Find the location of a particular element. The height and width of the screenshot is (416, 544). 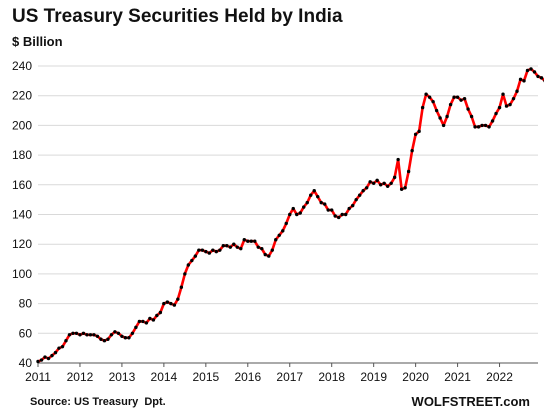

y-tick-label: 220 is located at coordinates (22, 96).